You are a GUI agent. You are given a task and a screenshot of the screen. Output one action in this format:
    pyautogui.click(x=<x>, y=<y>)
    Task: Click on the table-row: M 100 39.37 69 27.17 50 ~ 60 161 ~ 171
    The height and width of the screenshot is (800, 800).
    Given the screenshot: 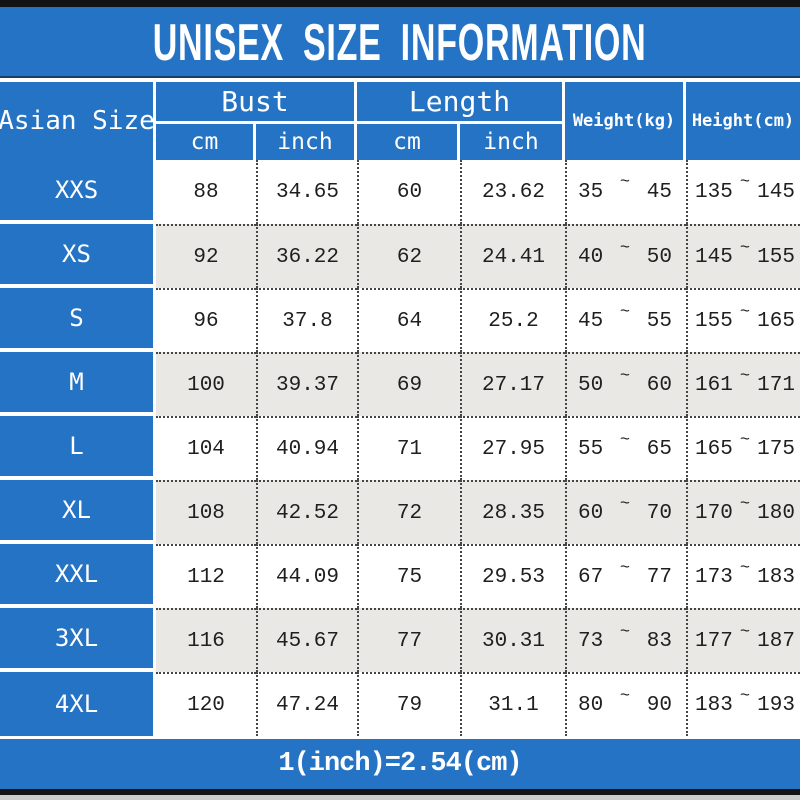 What is the action you would take?
    pyautogui.click(x=400, y=384)
    